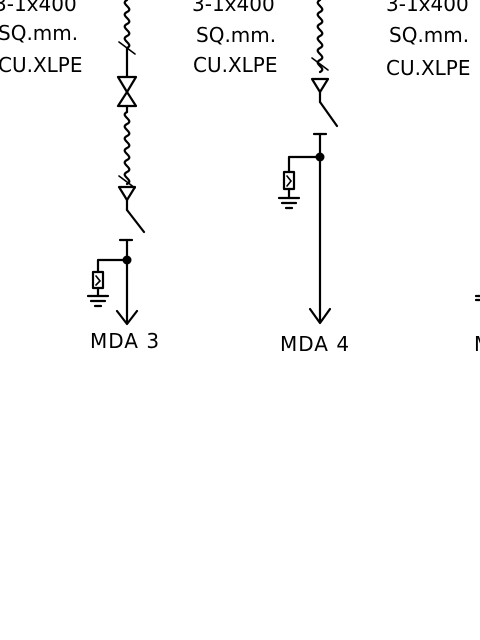  What do you see at coordinates (315, 344) in the screenshot?
I see `feeder-2-destination-label: MDA 4` at bounding box center [315, 344].